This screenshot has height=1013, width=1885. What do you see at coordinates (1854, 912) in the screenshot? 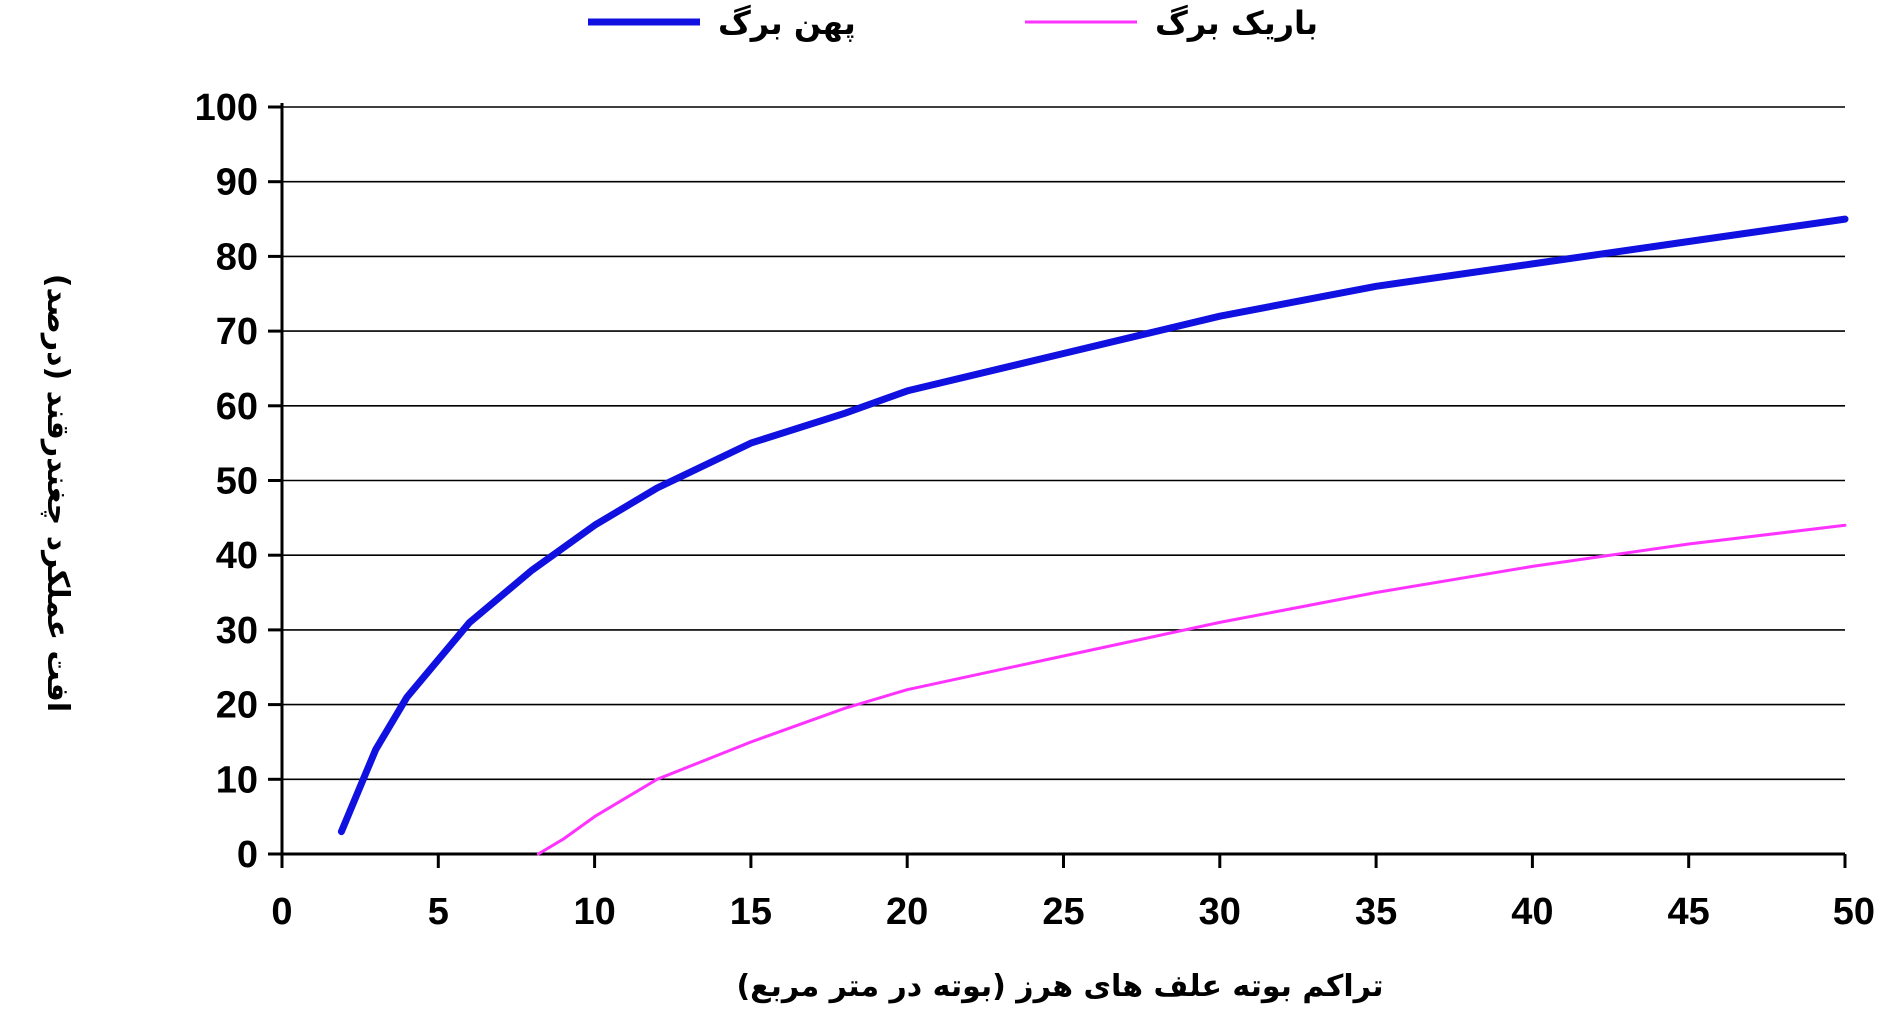
I see `x-tick-label: 50` at bounding box center [1854, 912].